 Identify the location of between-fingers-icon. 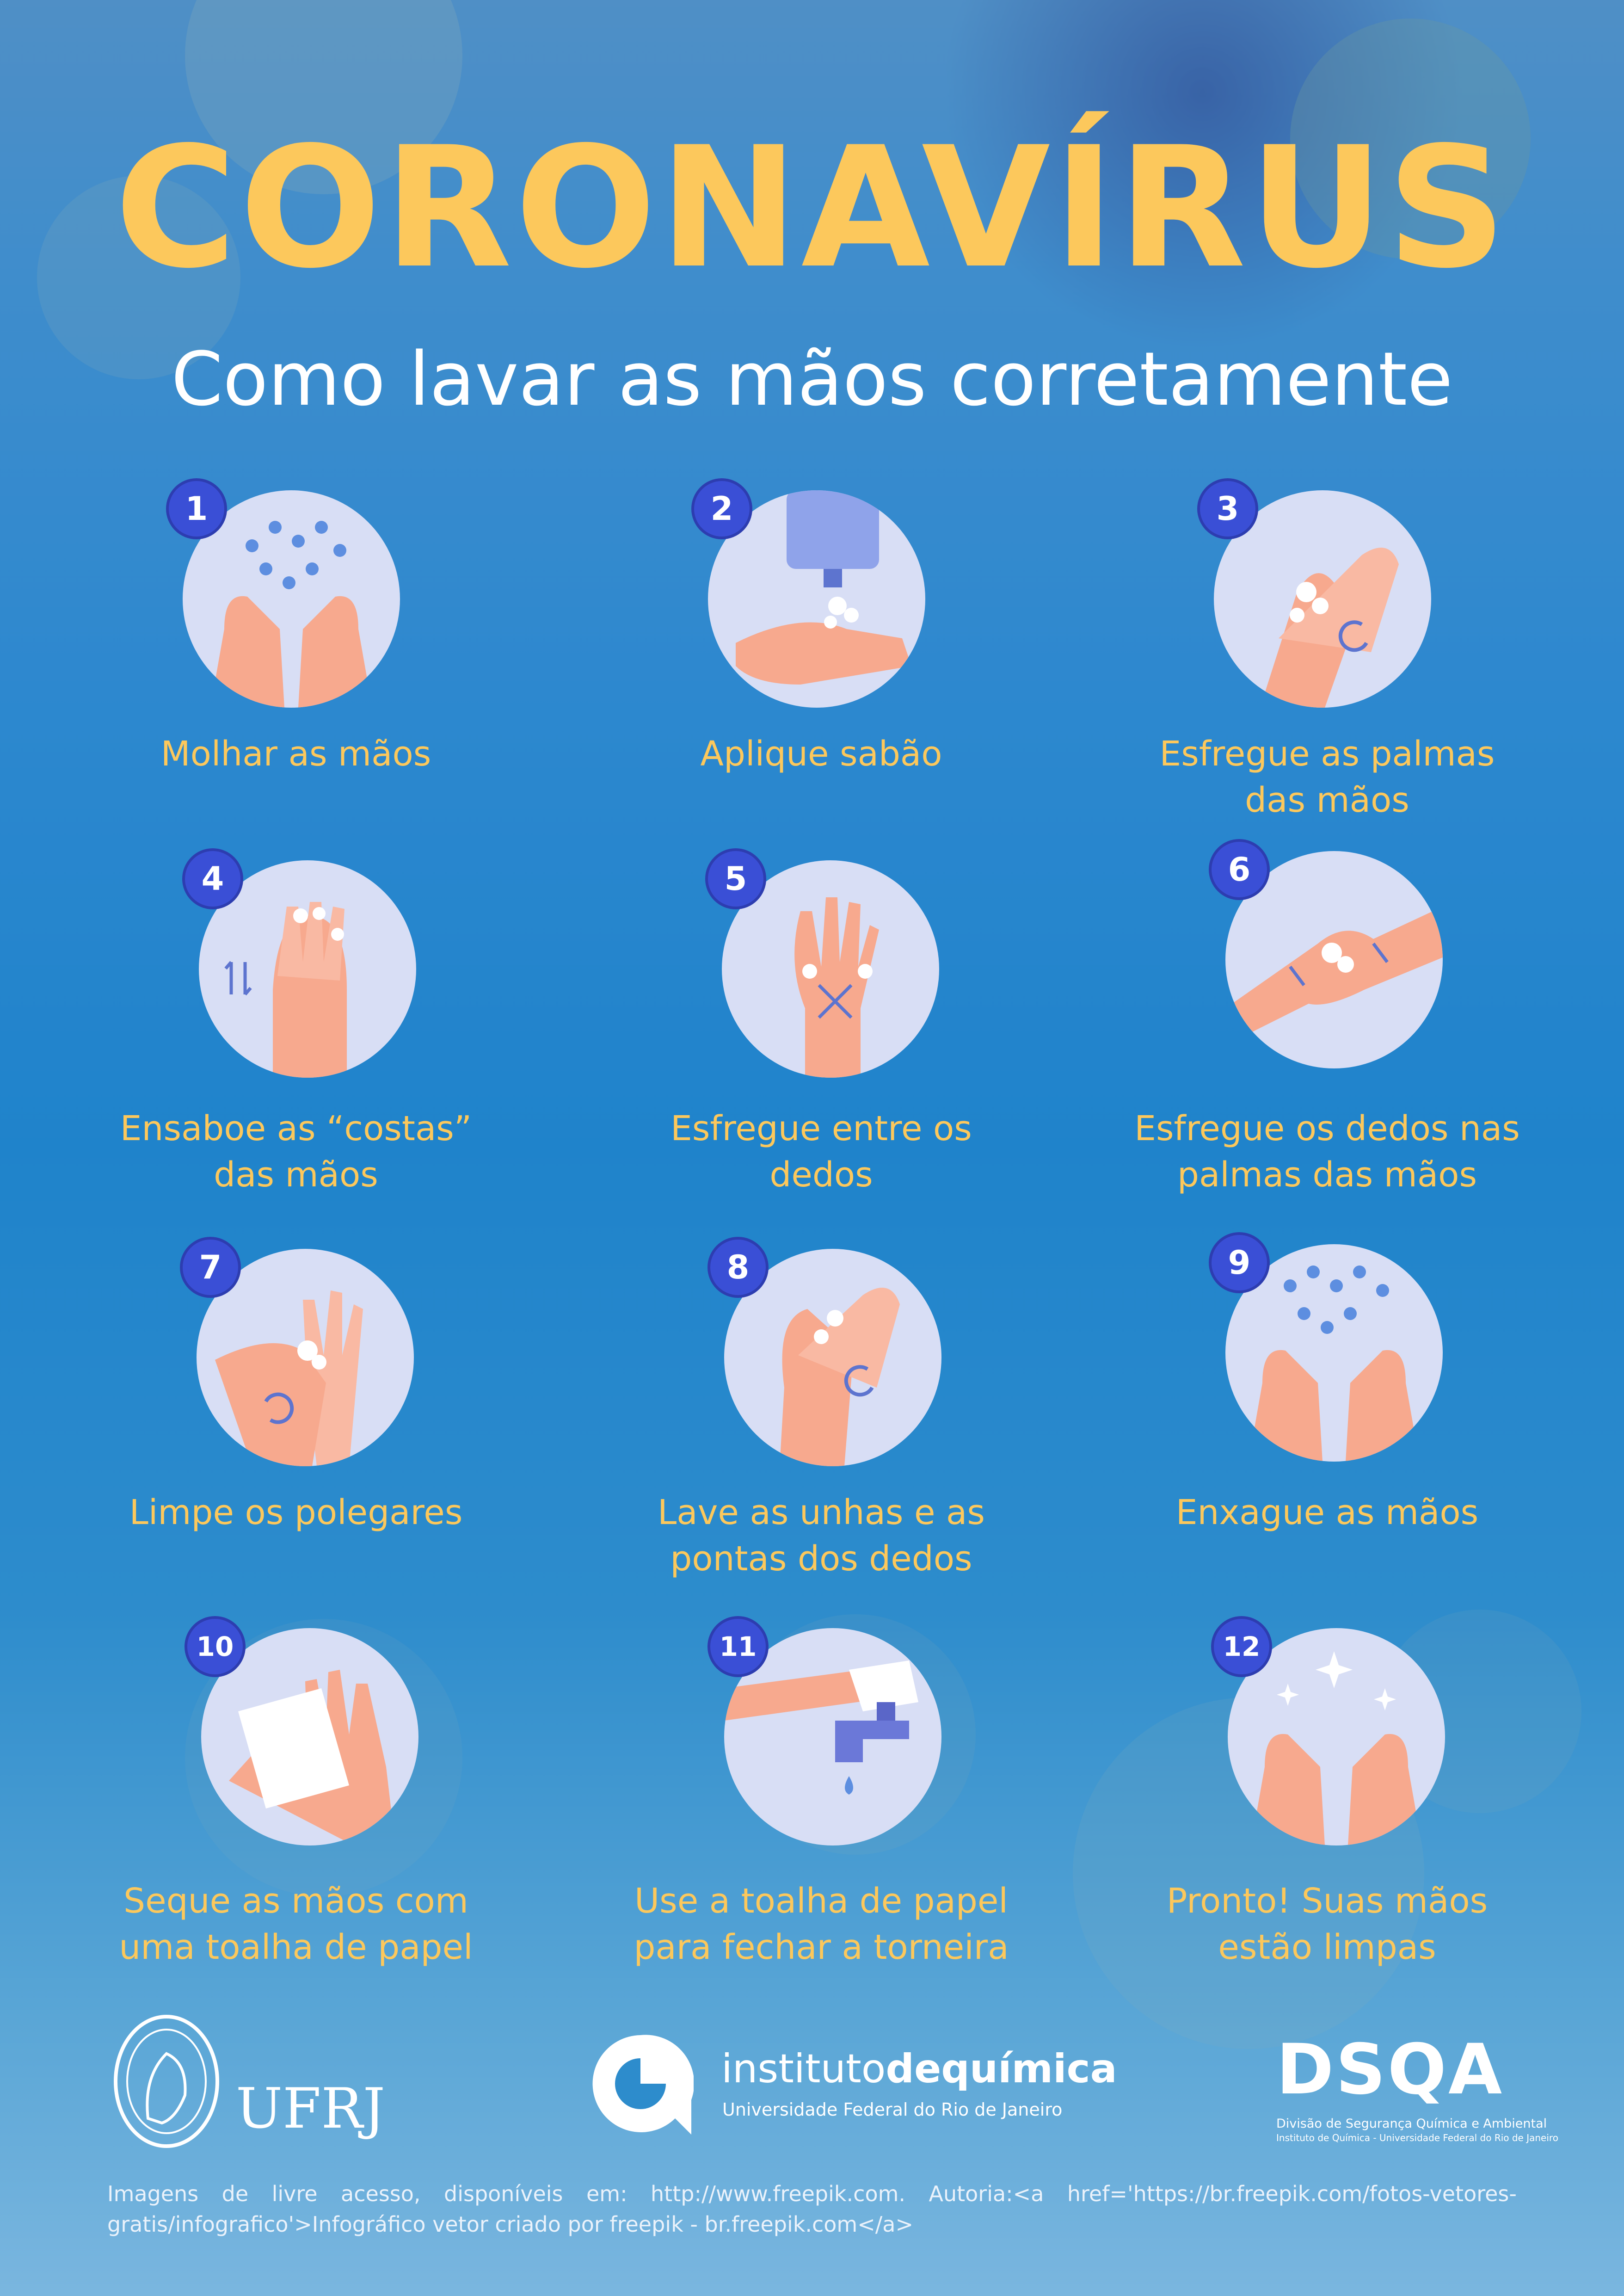
(830, 969).